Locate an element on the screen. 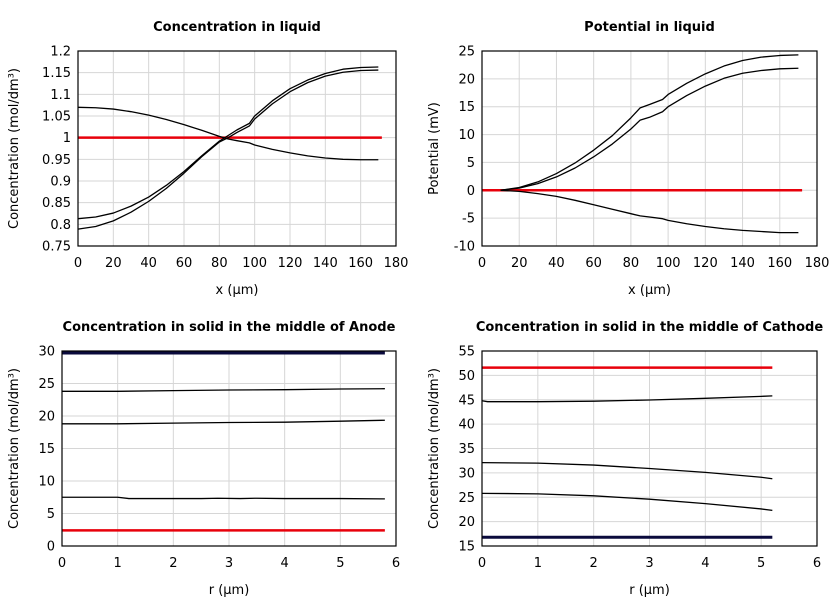  series-line-curve-falling is located at coordinates (228, 133).